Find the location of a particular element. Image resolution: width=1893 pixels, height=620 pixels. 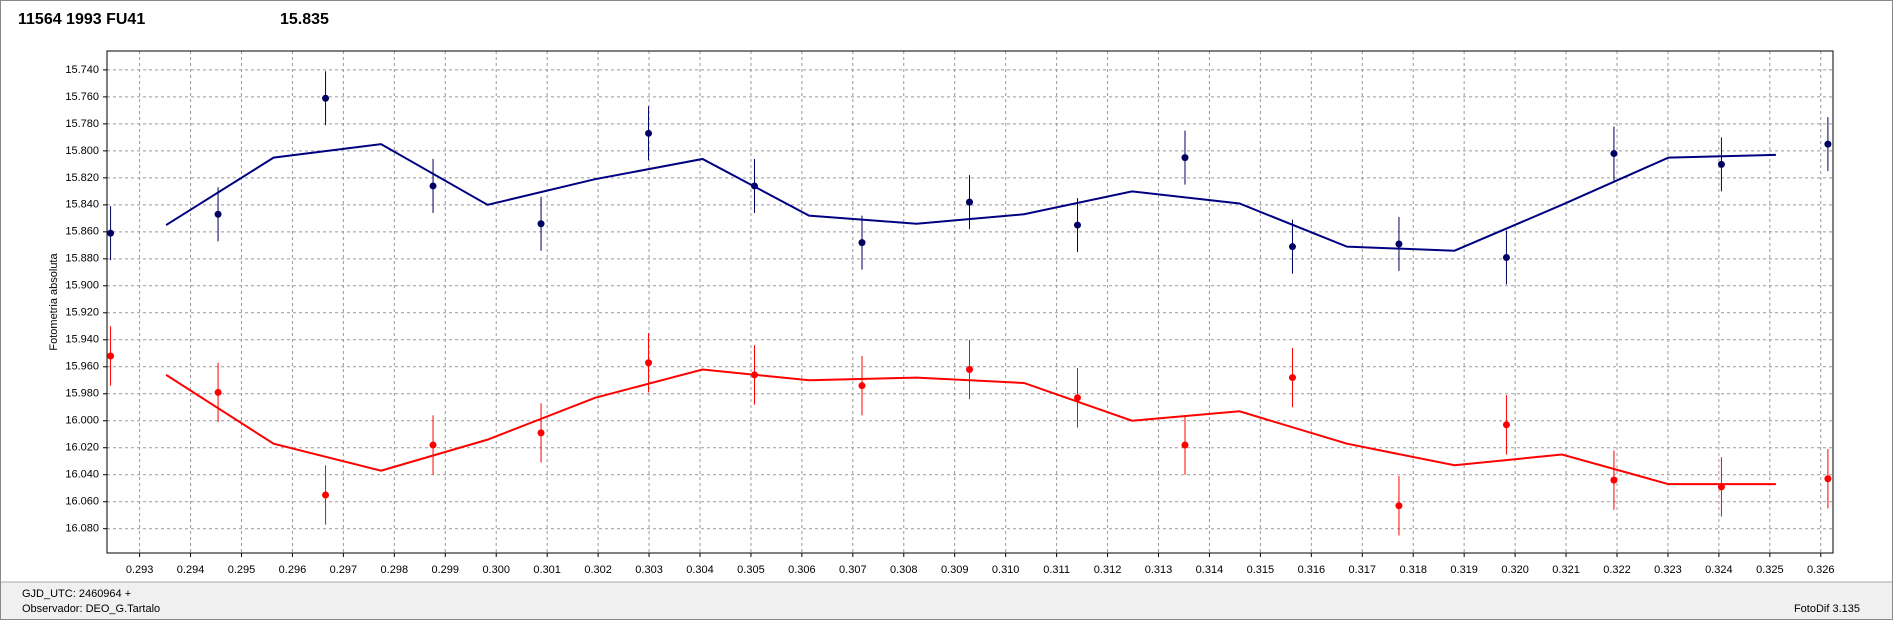

y-tick-label: 15.880 is located at coordinates (82, 259).